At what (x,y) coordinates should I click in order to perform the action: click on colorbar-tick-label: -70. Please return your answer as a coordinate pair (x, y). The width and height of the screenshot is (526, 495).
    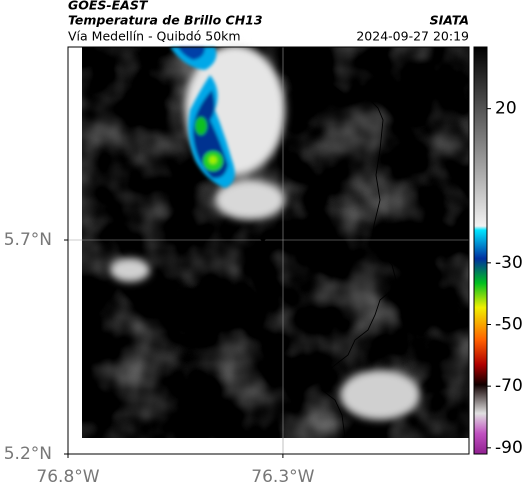
    Looking at the image, I should click on (509, 386).